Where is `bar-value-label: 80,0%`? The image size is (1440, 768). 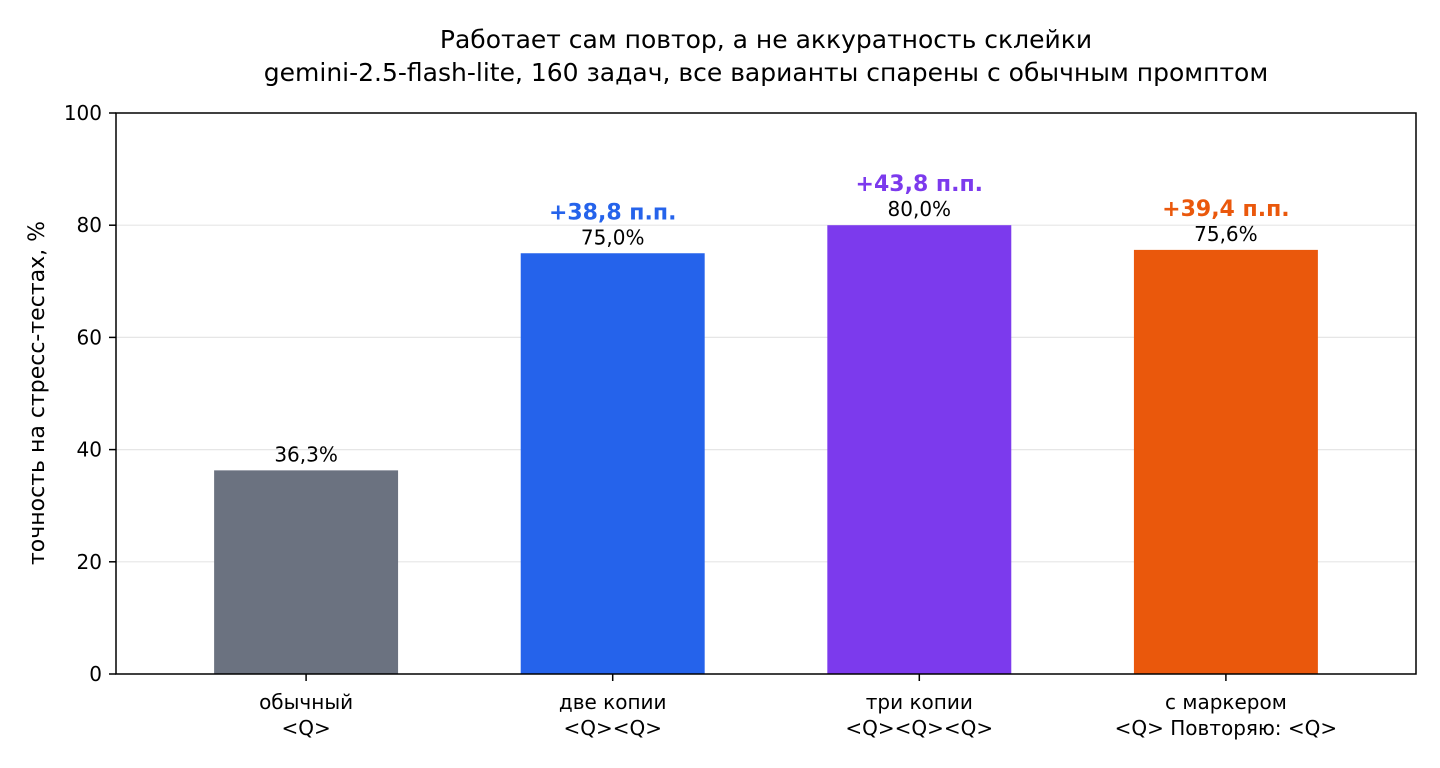
bar-value-label: 80,0% is located at coordinates (920, 209).